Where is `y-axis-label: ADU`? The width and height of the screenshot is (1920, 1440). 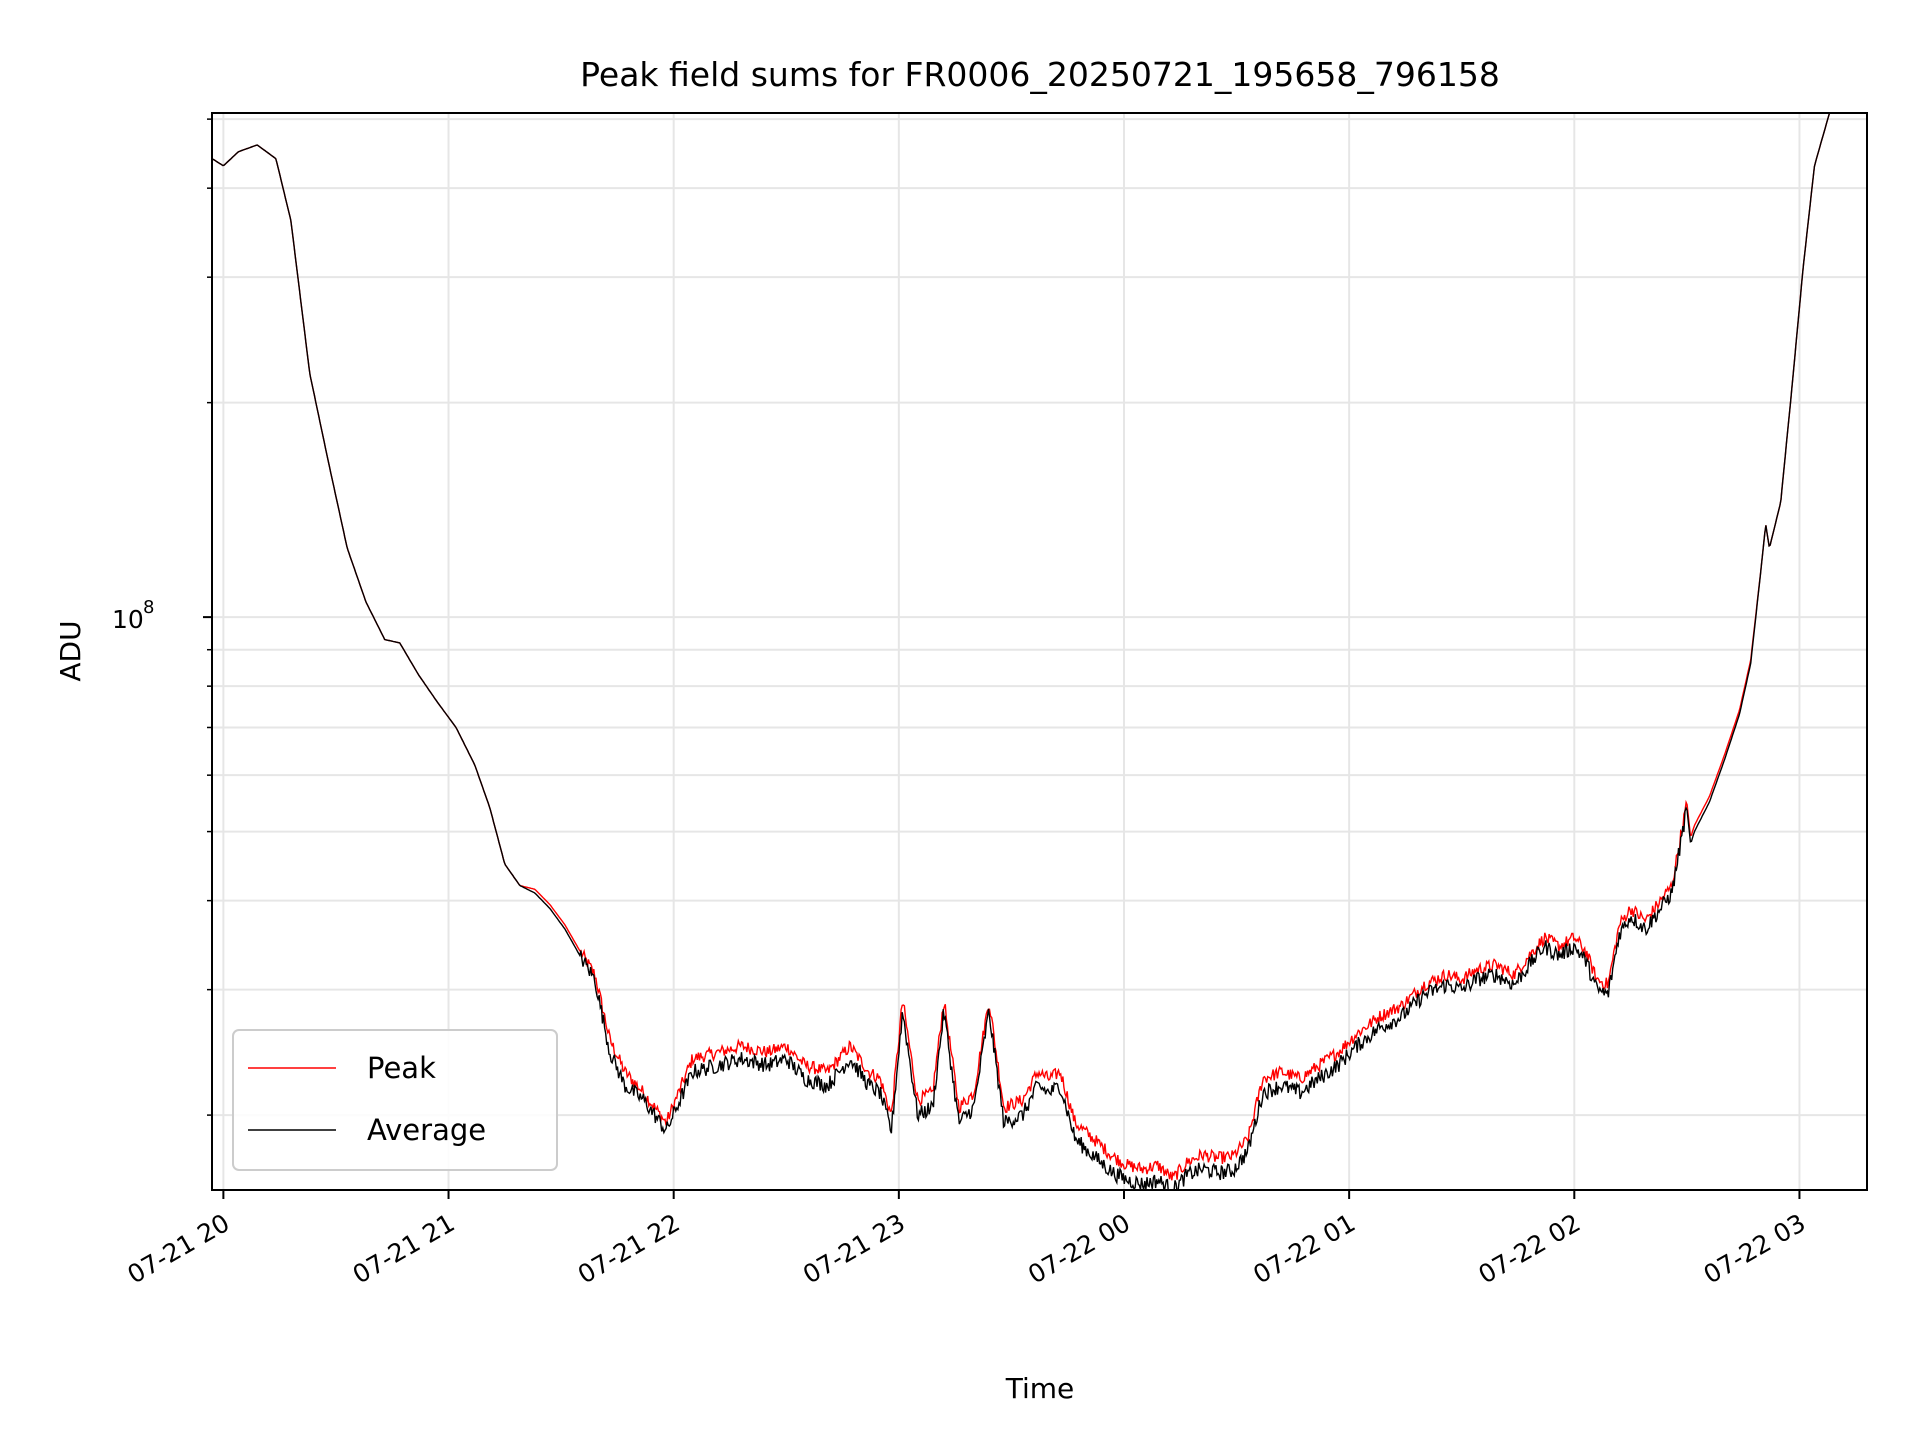
y-axis-label: ADU is located at coordinates (70, 650).